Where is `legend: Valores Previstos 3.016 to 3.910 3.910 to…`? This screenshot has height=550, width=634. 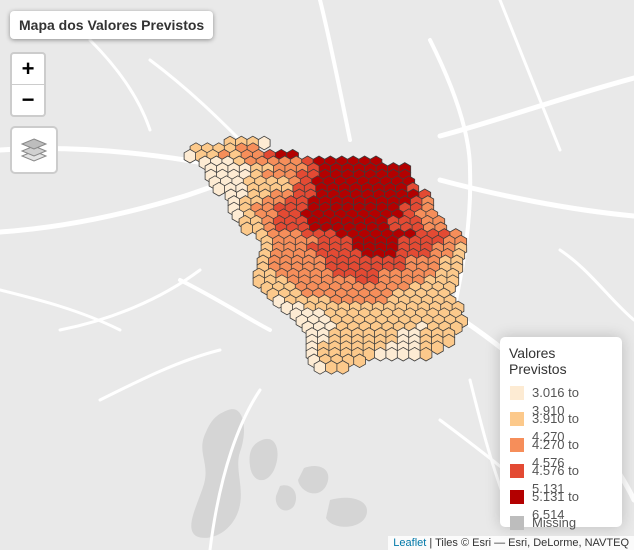
legend: Valores Previstos 3.016 to 3.910 3.910 to… is located at coordinates (561, 433).